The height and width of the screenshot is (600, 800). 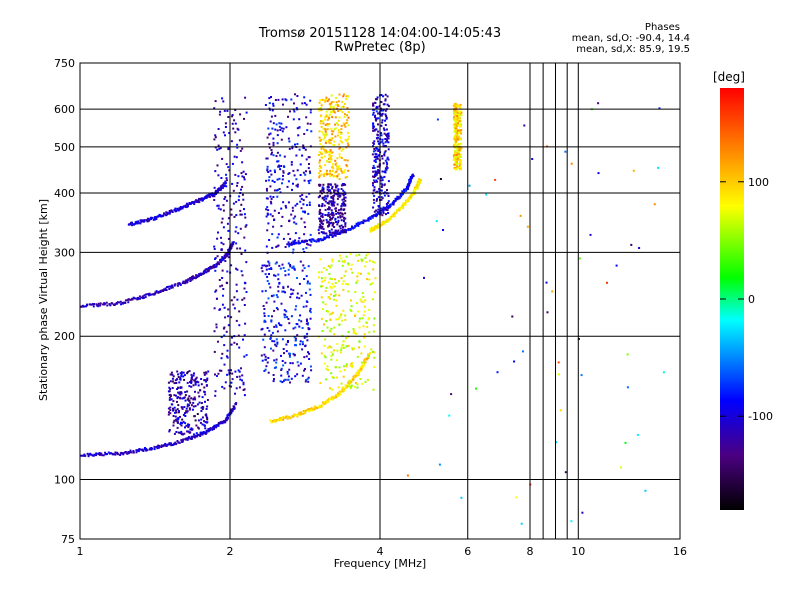 What do you see at coordinates (230, 551) in the screenshot?
I see `x-tick-label: 2` at bounding box center [230, 551].